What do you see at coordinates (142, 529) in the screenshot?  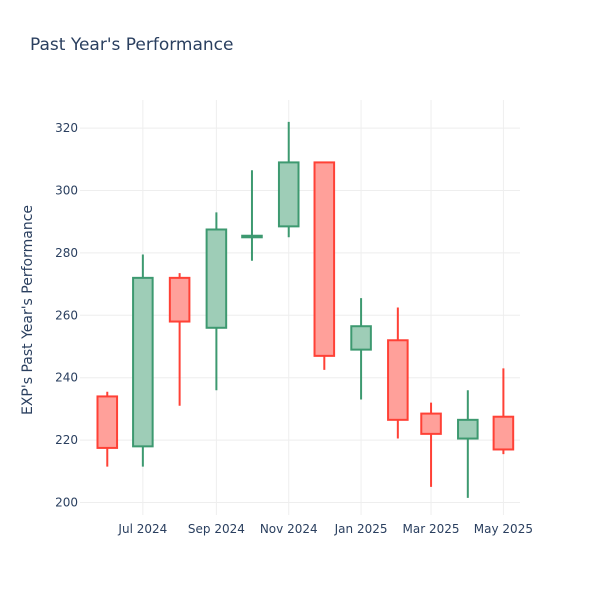 I see `x-tick-label: Jul 2024` at bounding box center [142, 529].